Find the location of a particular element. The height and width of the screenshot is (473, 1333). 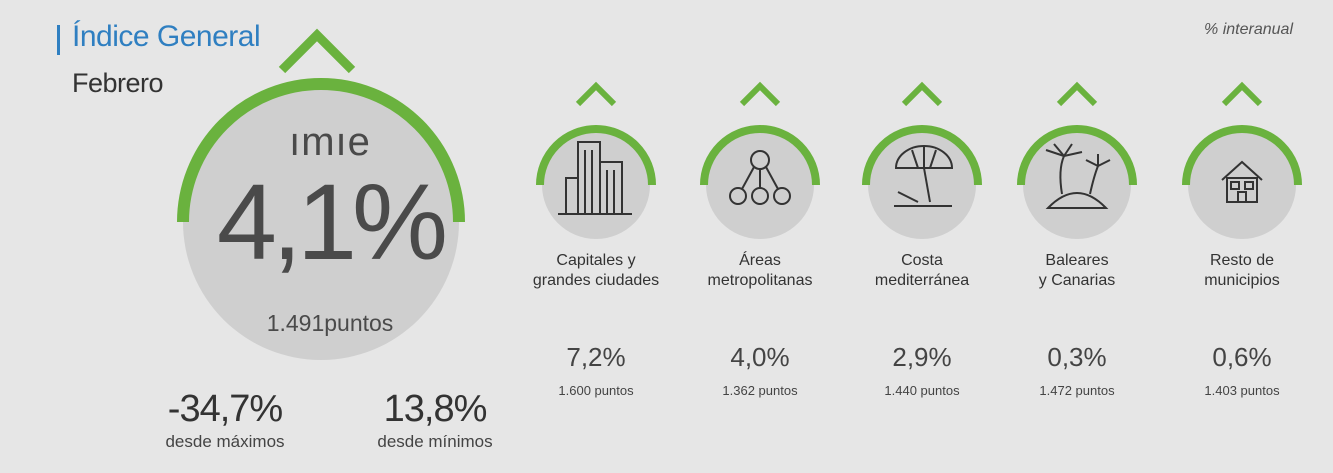

category-points-3: 1.440 puntos is located at coordinates (922, 390).